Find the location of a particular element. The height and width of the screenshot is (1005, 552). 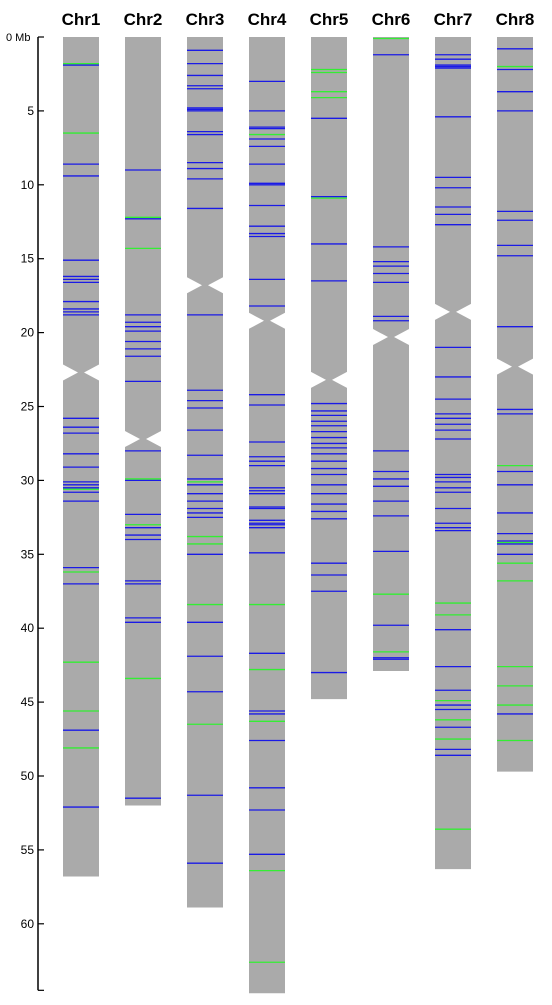

axis-tick-label: 15 is located at coordinates (28, 259).